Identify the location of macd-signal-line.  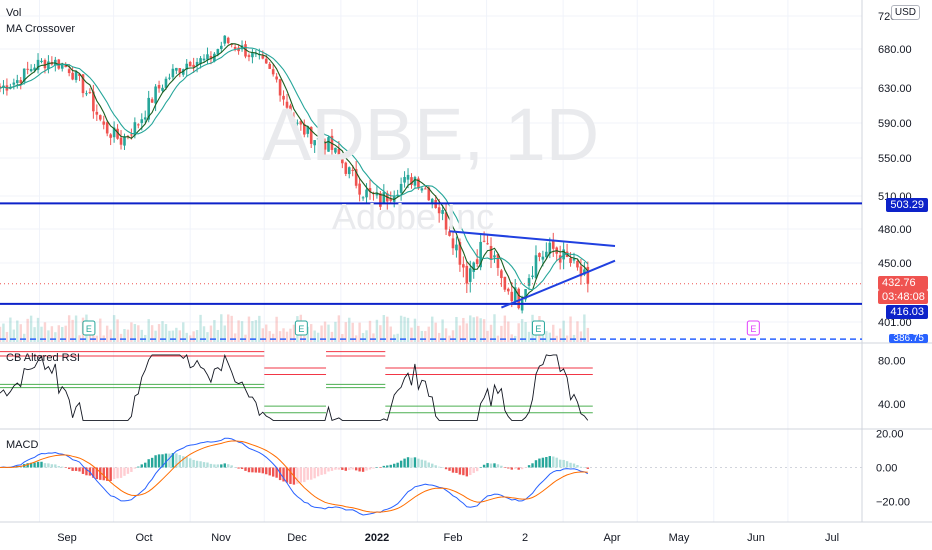
(294, 476).